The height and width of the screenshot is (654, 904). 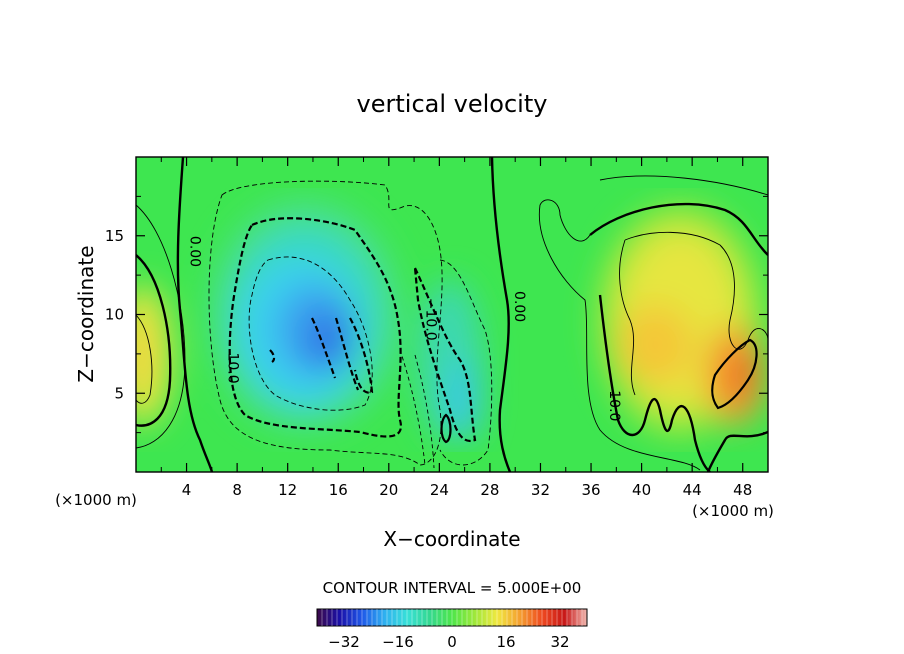 I want to click on x-tick-label: 32, so click(x=540, y=490).